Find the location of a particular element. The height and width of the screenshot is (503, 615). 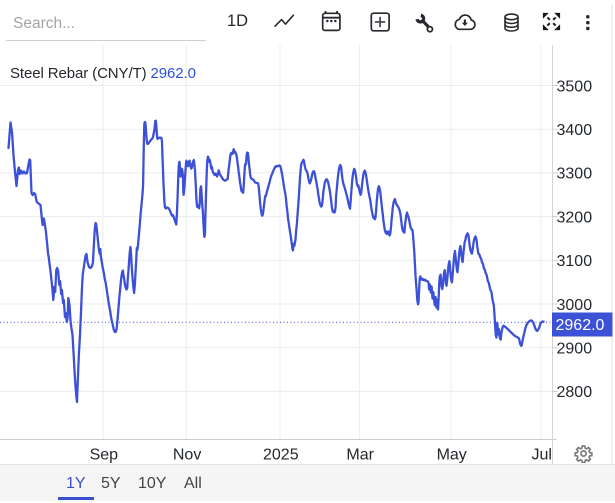

svg-text: 2962.0 is located at coordinates (580, 325).